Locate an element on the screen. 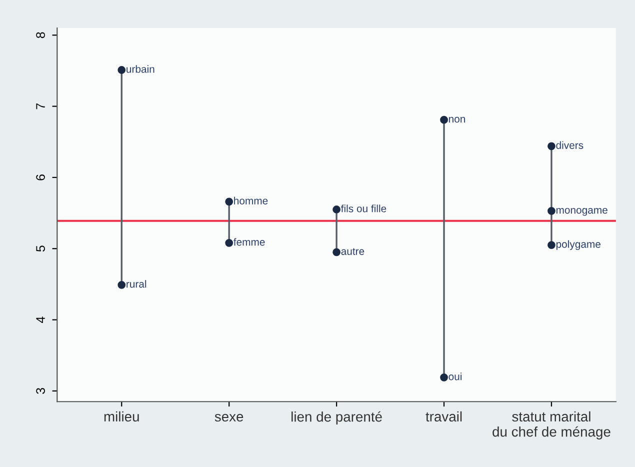  x-tick-label: lien de parenté is located at coordinates (337, 417).